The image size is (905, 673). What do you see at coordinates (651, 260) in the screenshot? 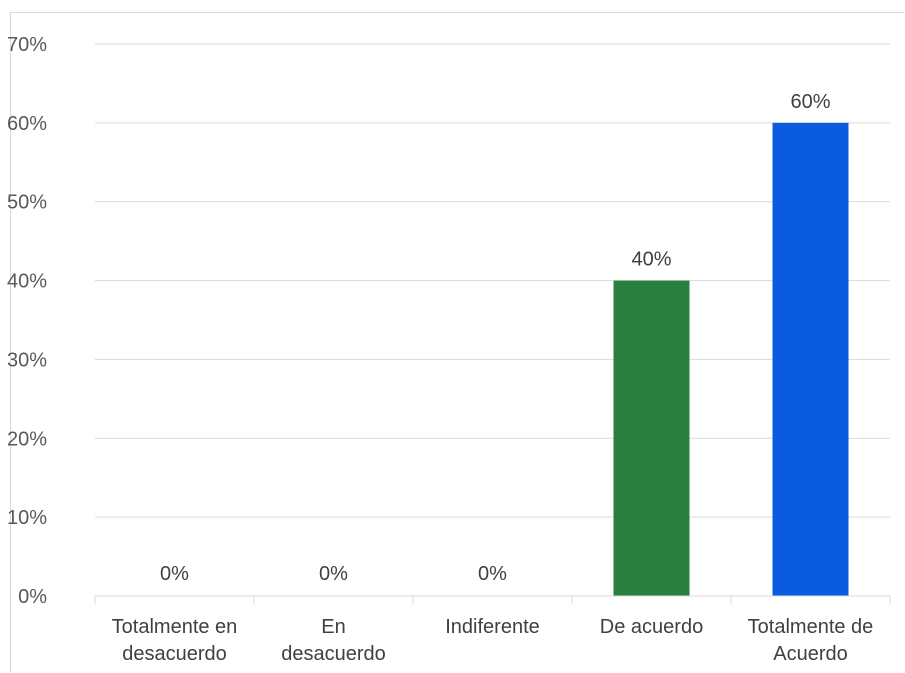
I see `data-label: 40%` at bounding box center [651, 260].